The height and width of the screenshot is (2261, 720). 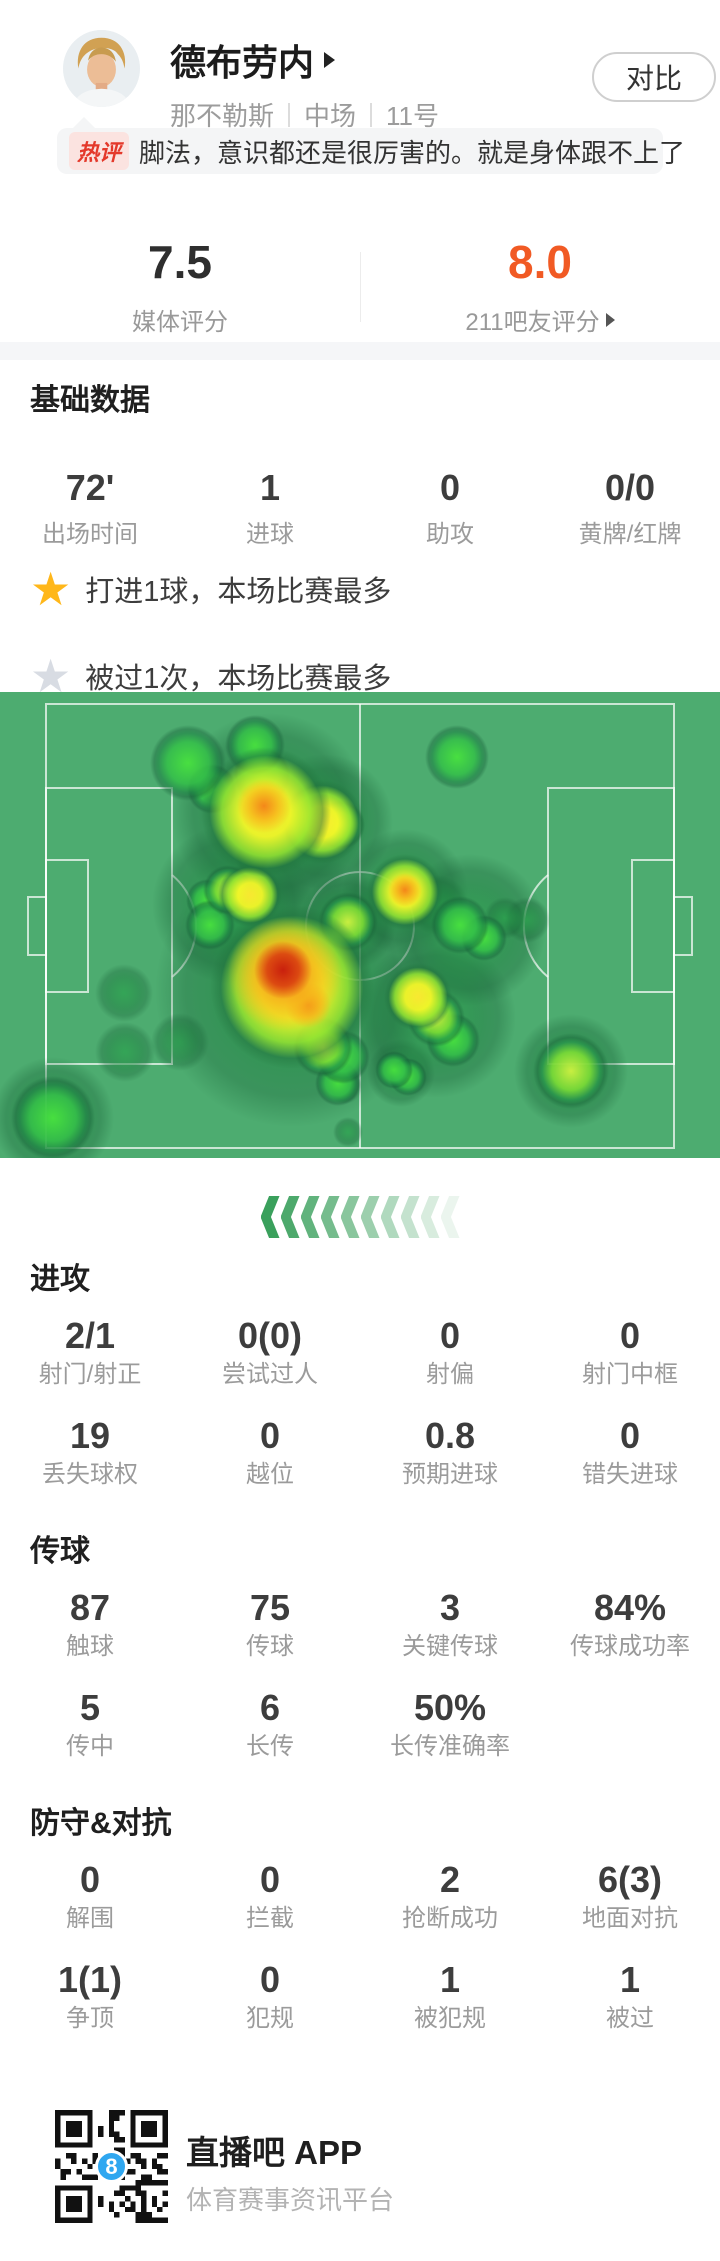 I want to click on stat-value: 5, so click(x=90, y=1707).